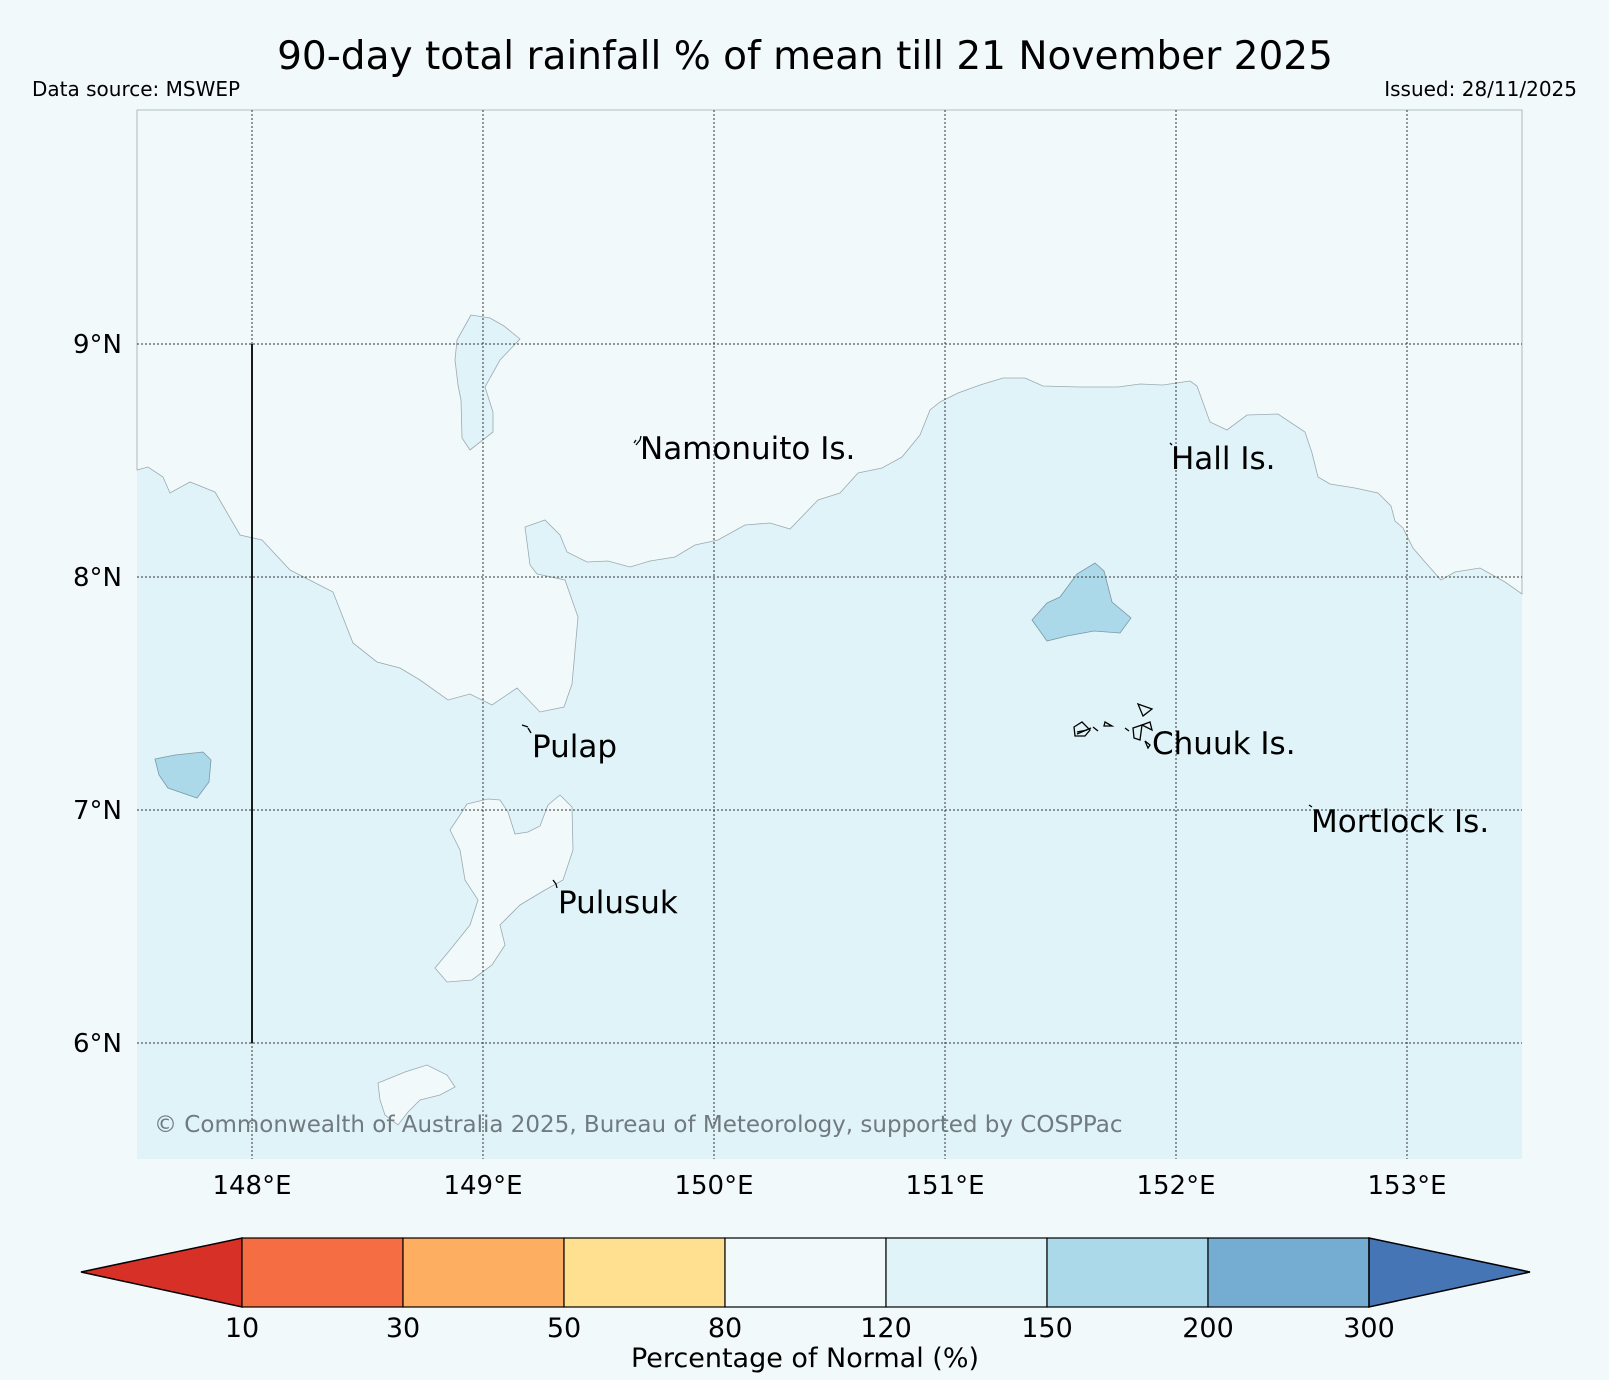 Image resolution: width=1609 pixels, height=1380 pixels. What do you see at coordinates (487, 382) in the screenshot?
I see `region-120-150-island` at bounding box center [487, 382].